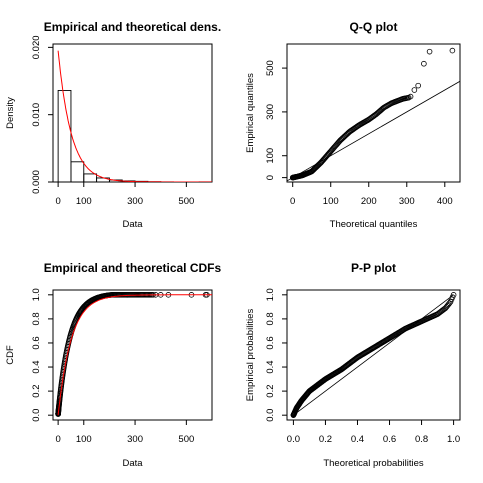 Image resolution: width=483 pixels, height=483 pixels. What do you see at coordinates (445, 201) in the screenshot?
I see `x-tick-label: 400` at bounding box center [445, 201].